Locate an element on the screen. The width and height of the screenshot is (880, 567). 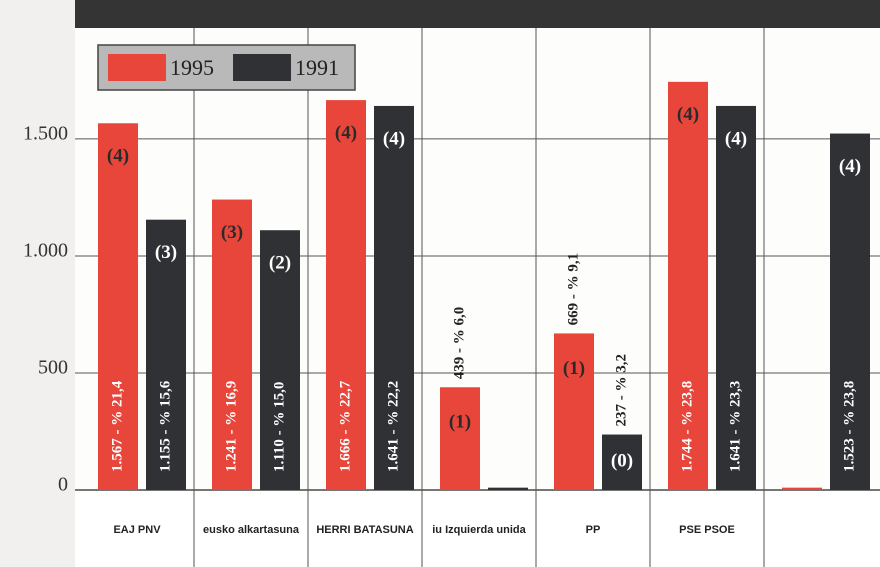
y-tick-label: 1.500 is located at coordinates (45, 134).